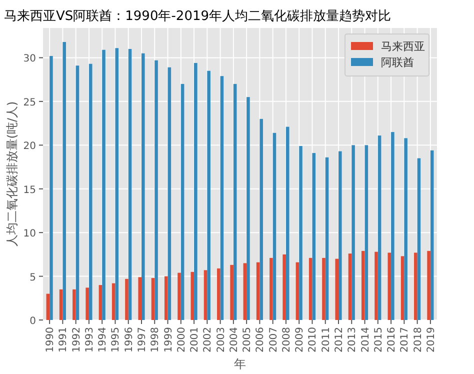  I want to click on x-tick-label: 2006, so click(260, 339).